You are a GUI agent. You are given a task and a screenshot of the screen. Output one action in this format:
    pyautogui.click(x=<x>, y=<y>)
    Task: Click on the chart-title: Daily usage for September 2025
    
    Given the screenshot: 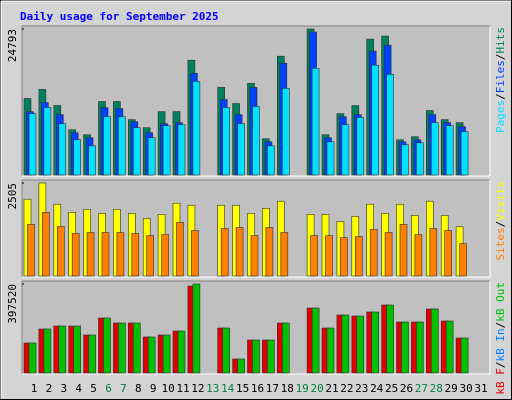 What is the action you would take?
    pyautogui.click(x=119, y=16)
    